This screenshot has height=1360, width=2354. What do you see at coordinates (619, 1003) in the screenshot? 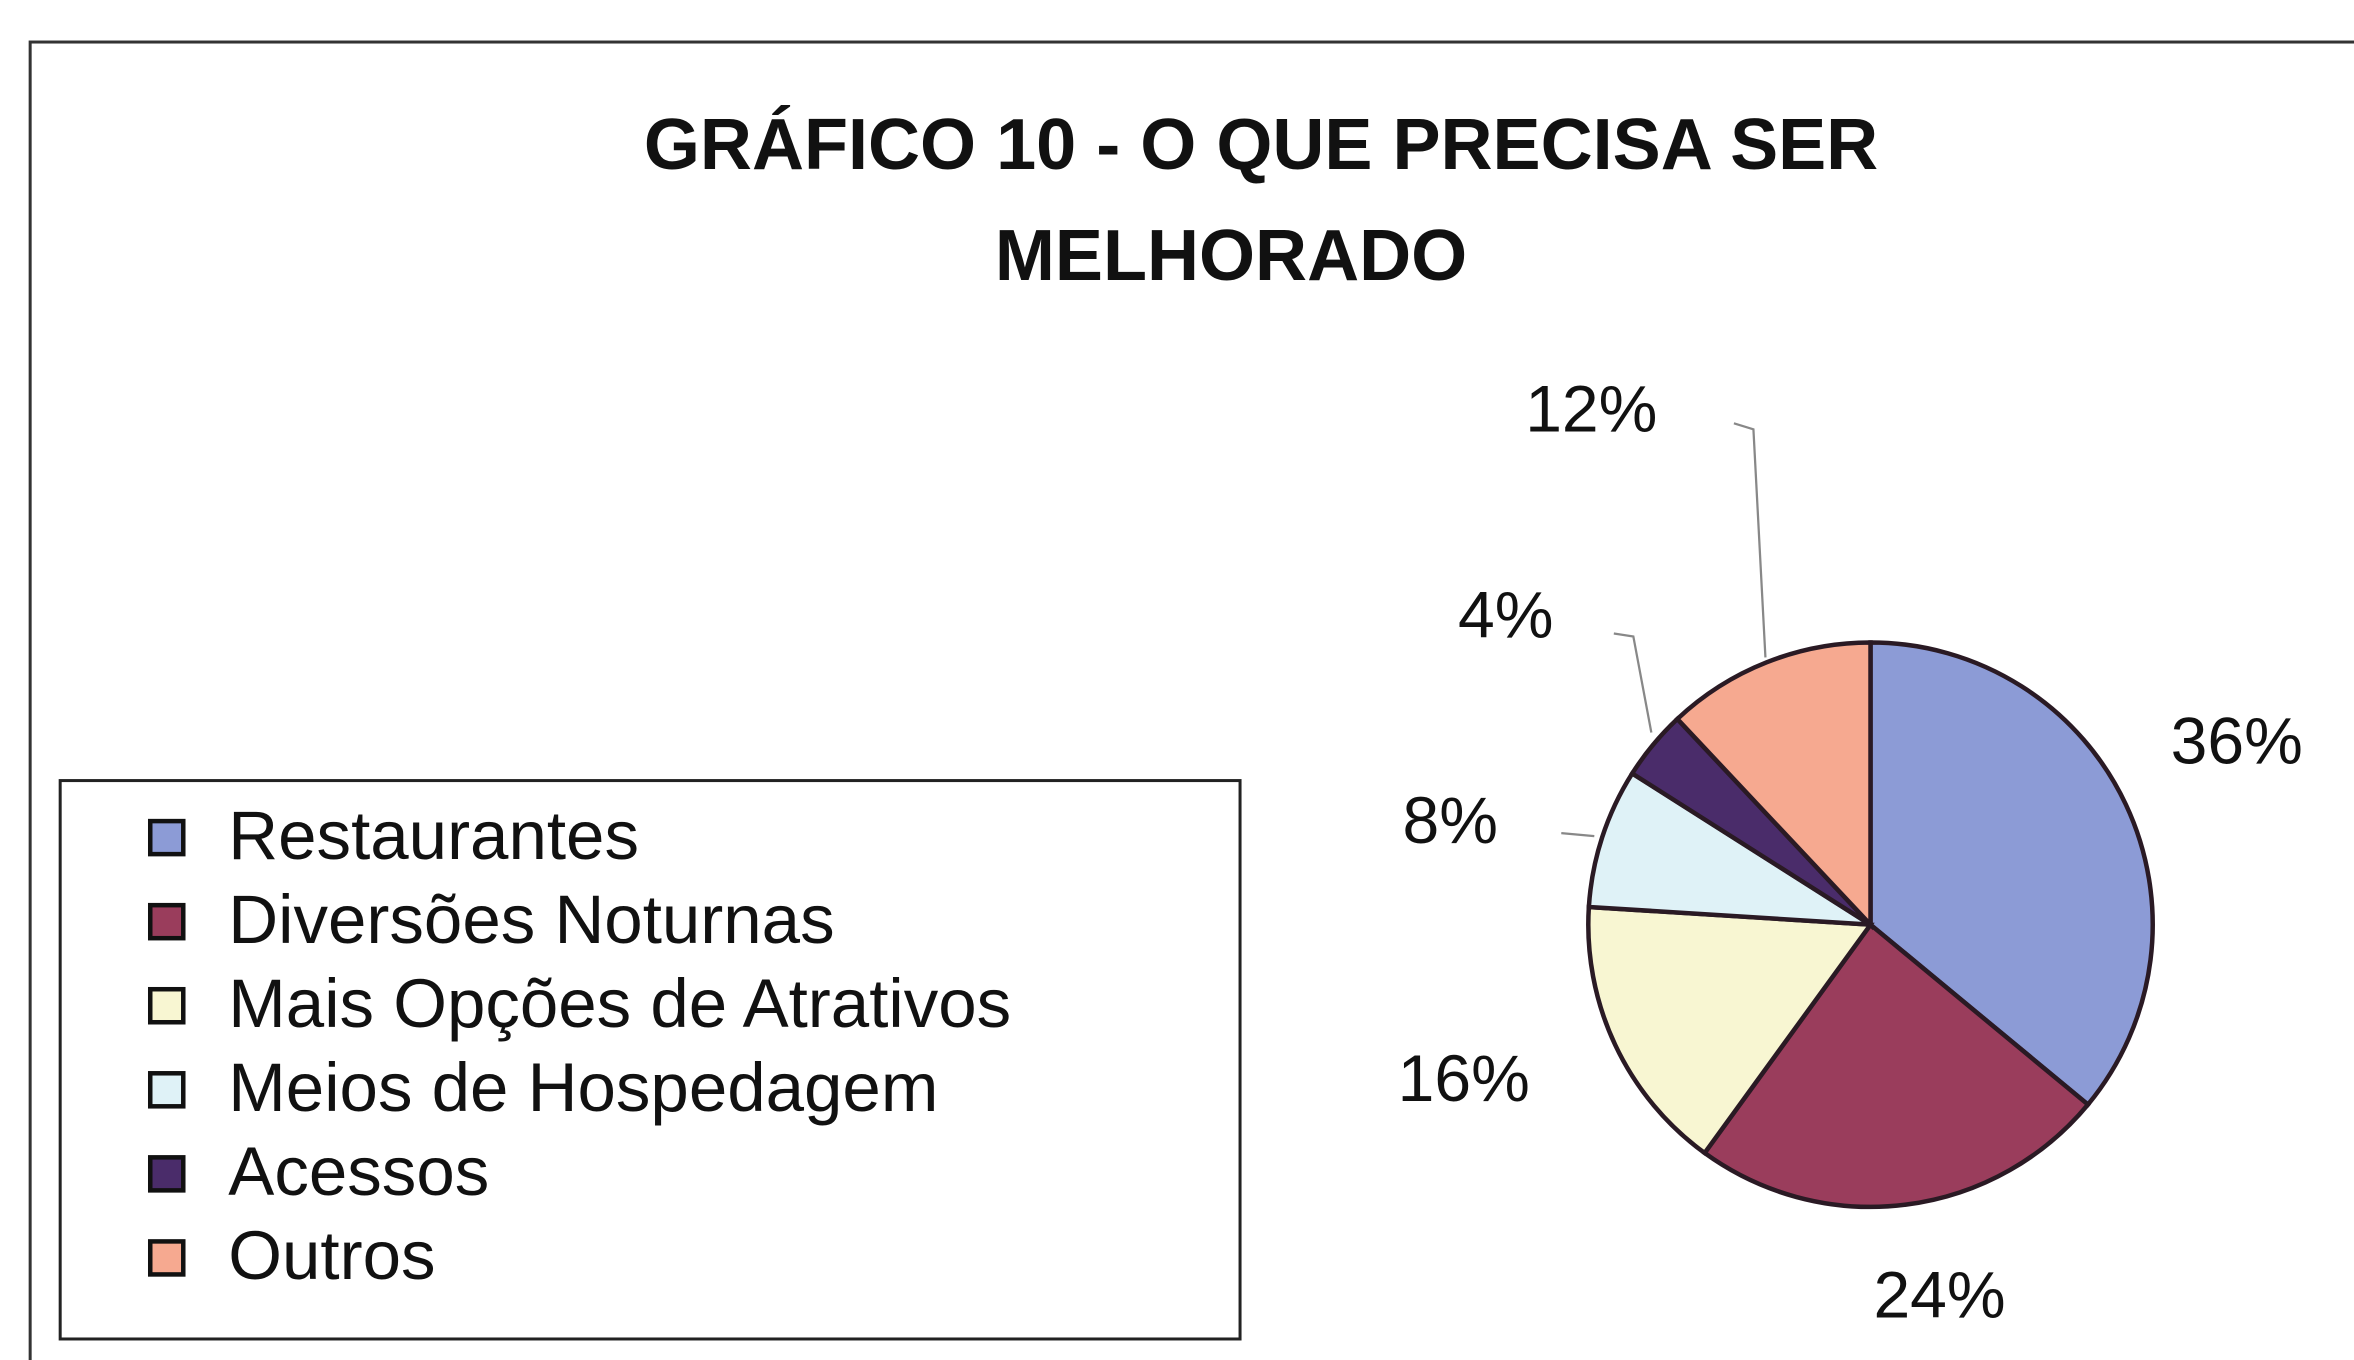
I see `legend-label: Mais Opções de Atrativos` at bounding box center [619, 1003].